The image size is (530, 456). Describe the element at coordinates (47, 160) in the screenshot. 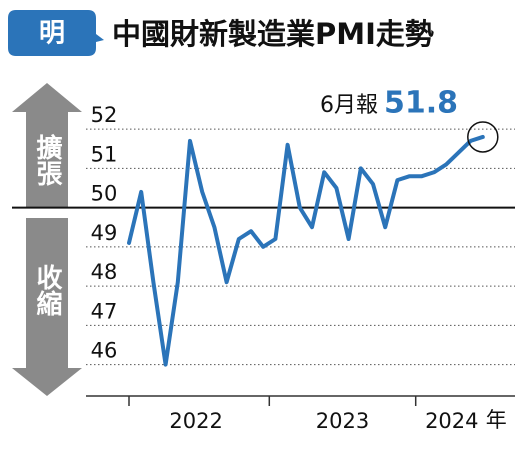

I see `expansion-label: 擴張` at that location.